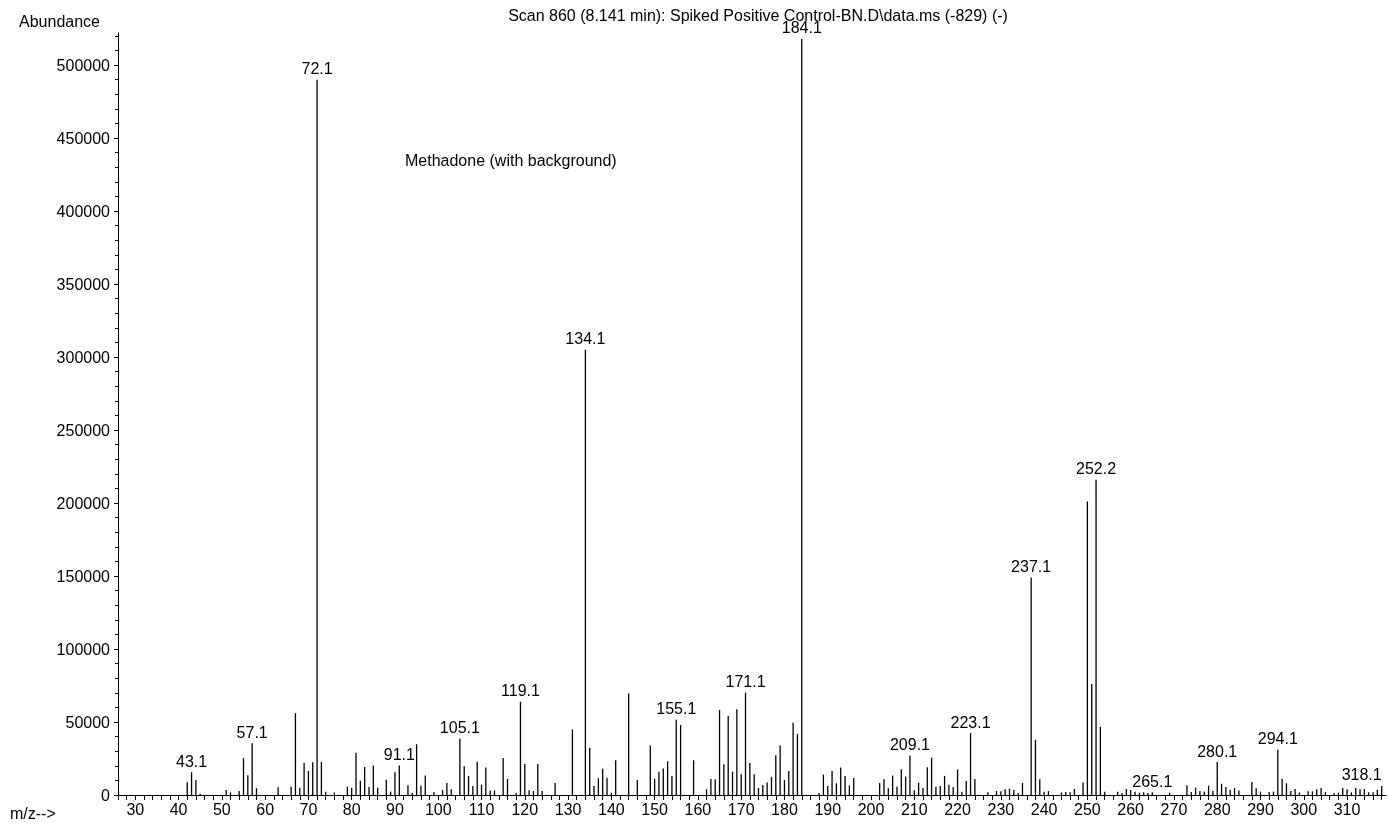 The width and height of the screenshot is (1388, 831). What do you see at coordinates (698, 809) in the screenshot?
I see `x-tick-label: 160` at bounding box center [698, 809].